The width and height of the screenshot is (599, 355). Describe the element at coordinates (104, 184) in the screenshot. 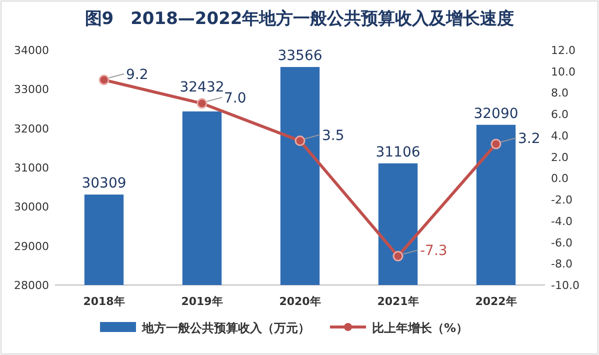

I see `data-label: 30309` at that location.